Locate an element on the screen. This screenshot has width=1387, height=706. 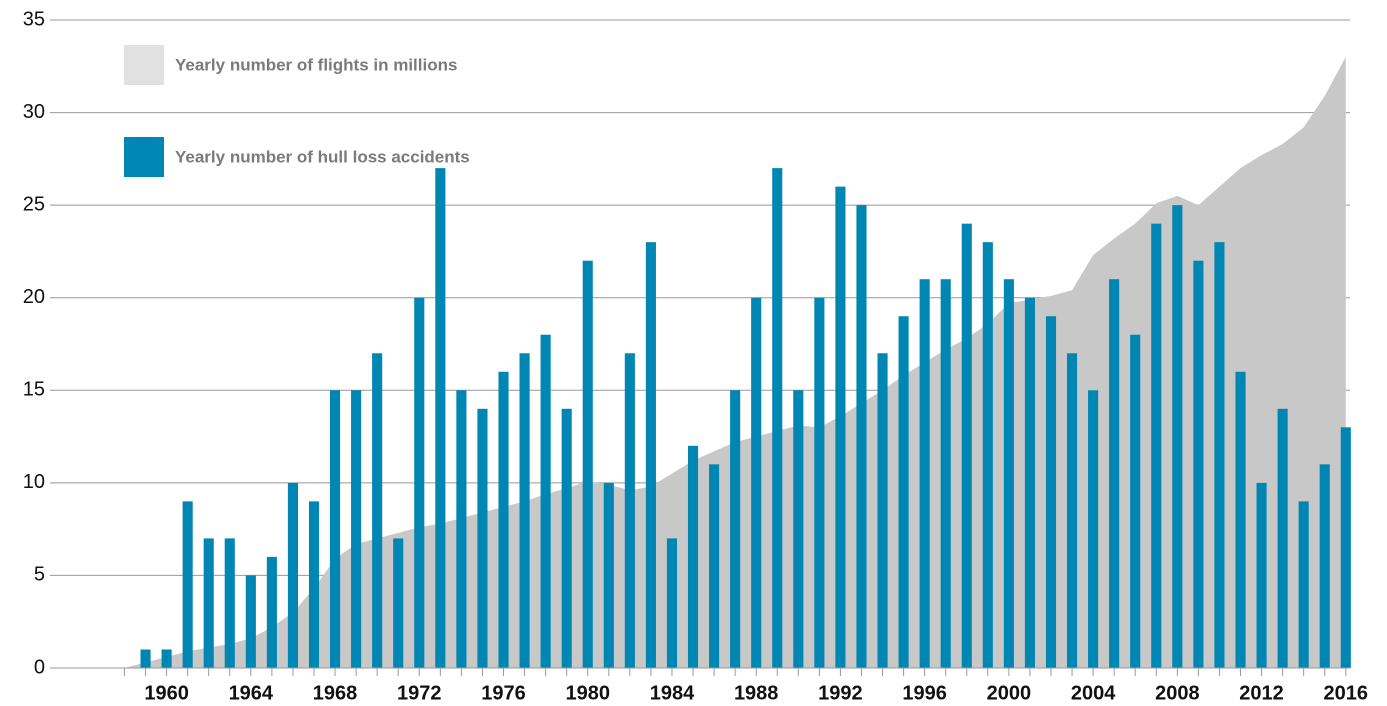
y-tick-label: 5 is located at coordinates (39, 575).